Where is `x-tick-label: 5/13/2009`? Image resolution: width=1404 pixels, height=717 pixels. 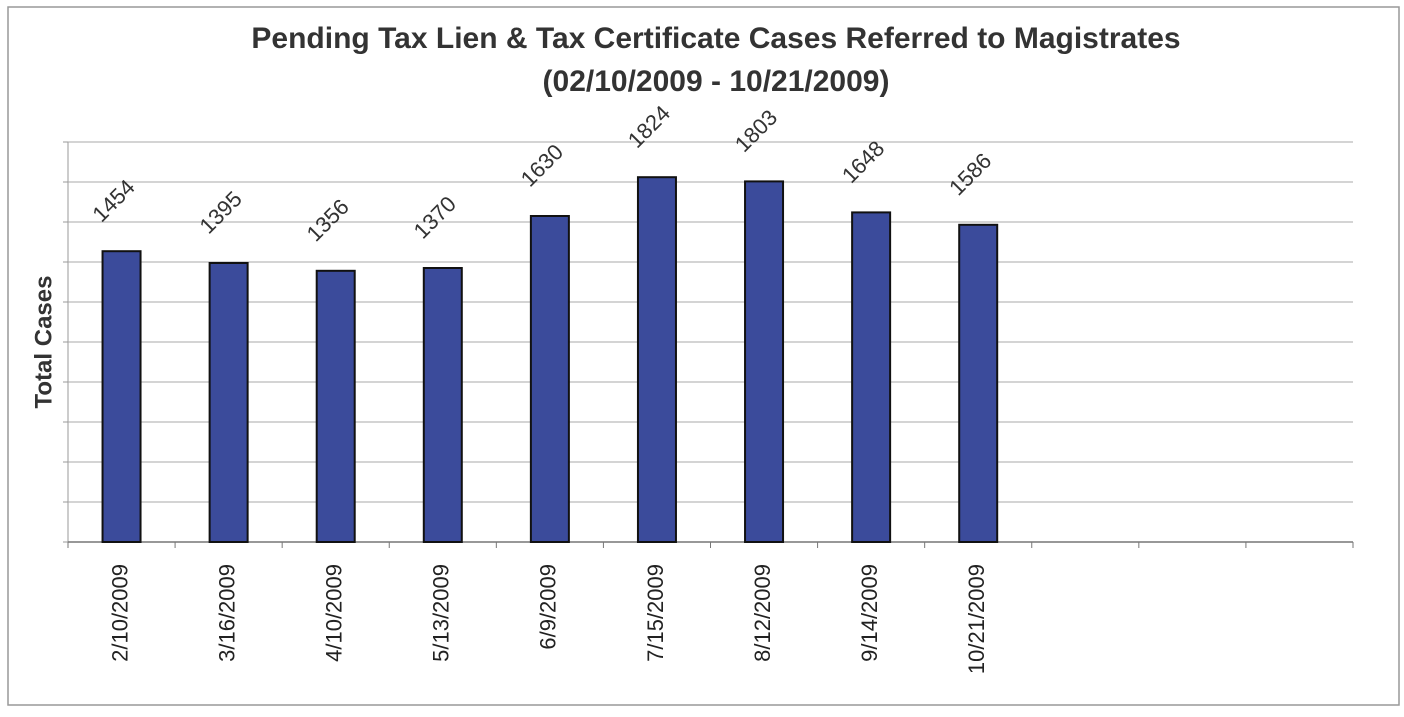 x-tick-label: 5/13/2009 is located at coordinates (441, 613).